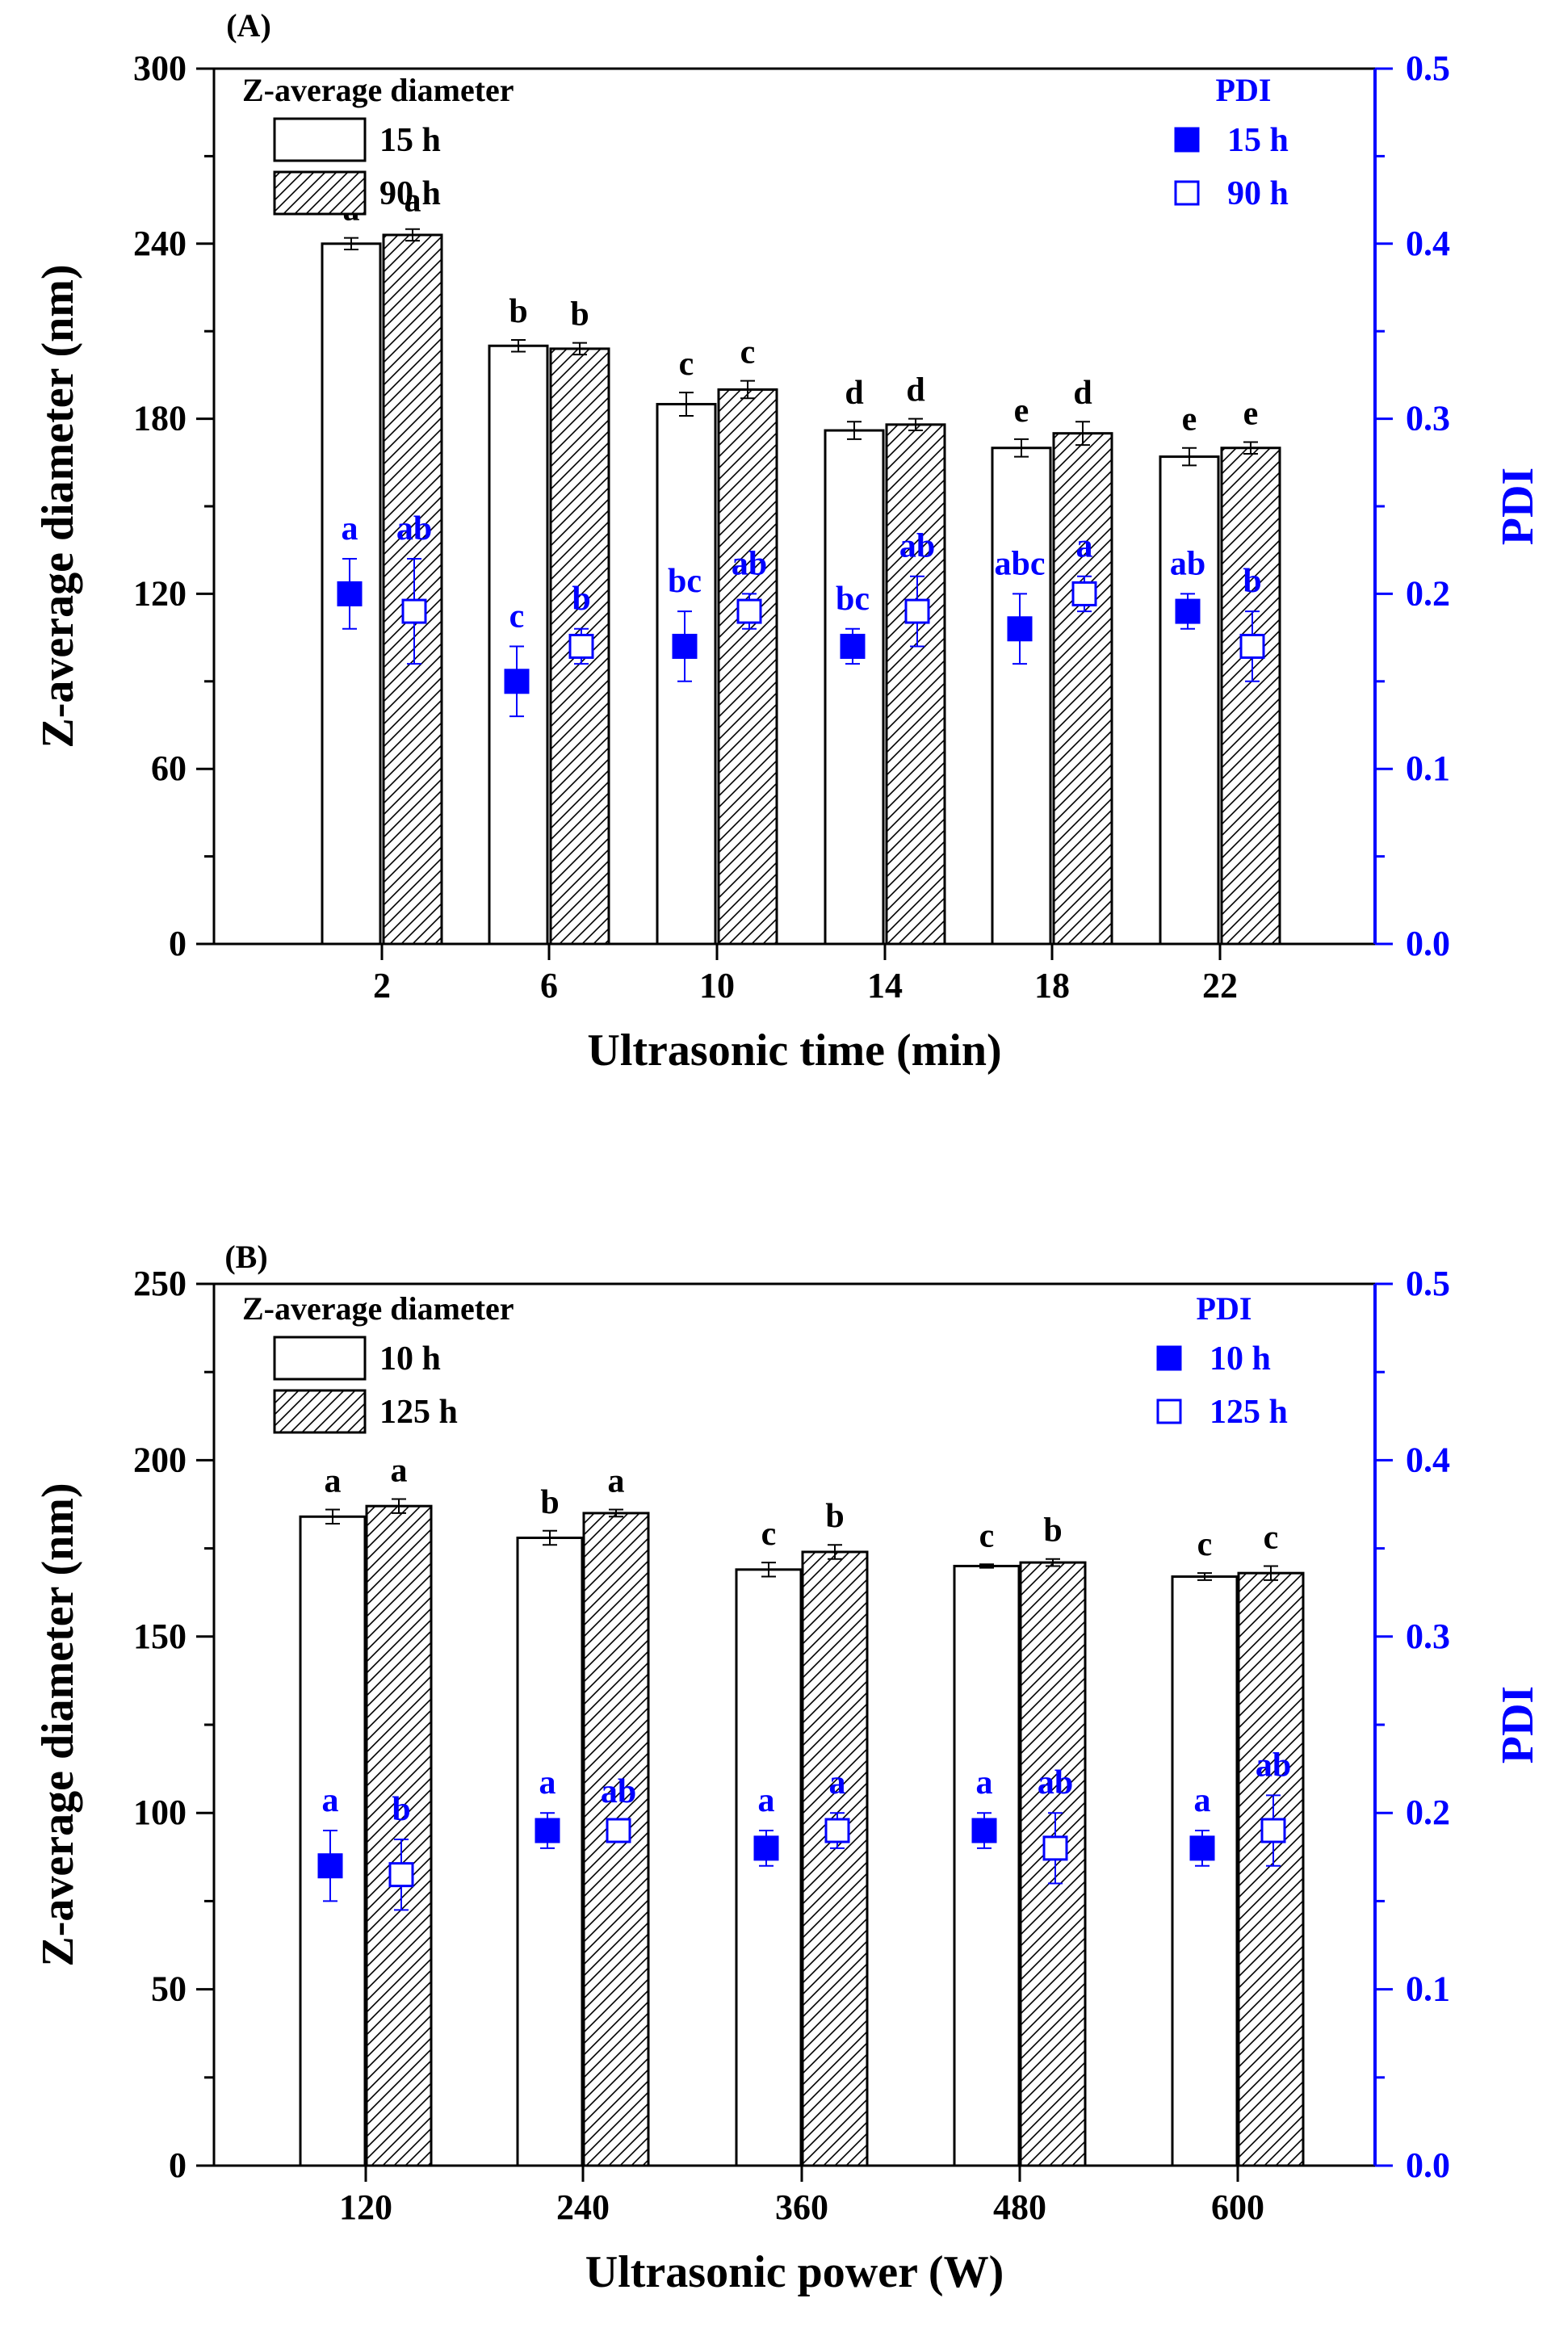  What do you see at coordinates (1428, 418) in the screenshot?
I see `y2-tick-label: 0.3` at bounding box center [1428, 418].